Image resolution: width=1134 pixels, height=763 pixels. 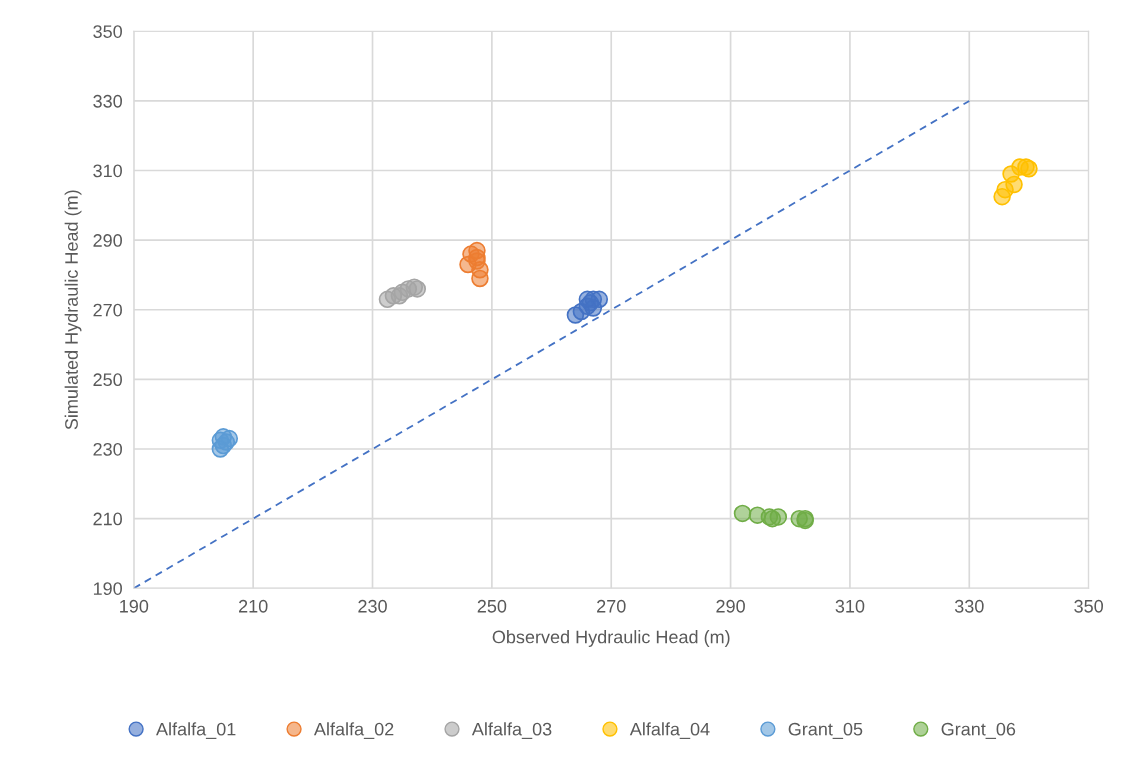 I want to click on legend-label: Grant_06, so click(x=978, y=730).